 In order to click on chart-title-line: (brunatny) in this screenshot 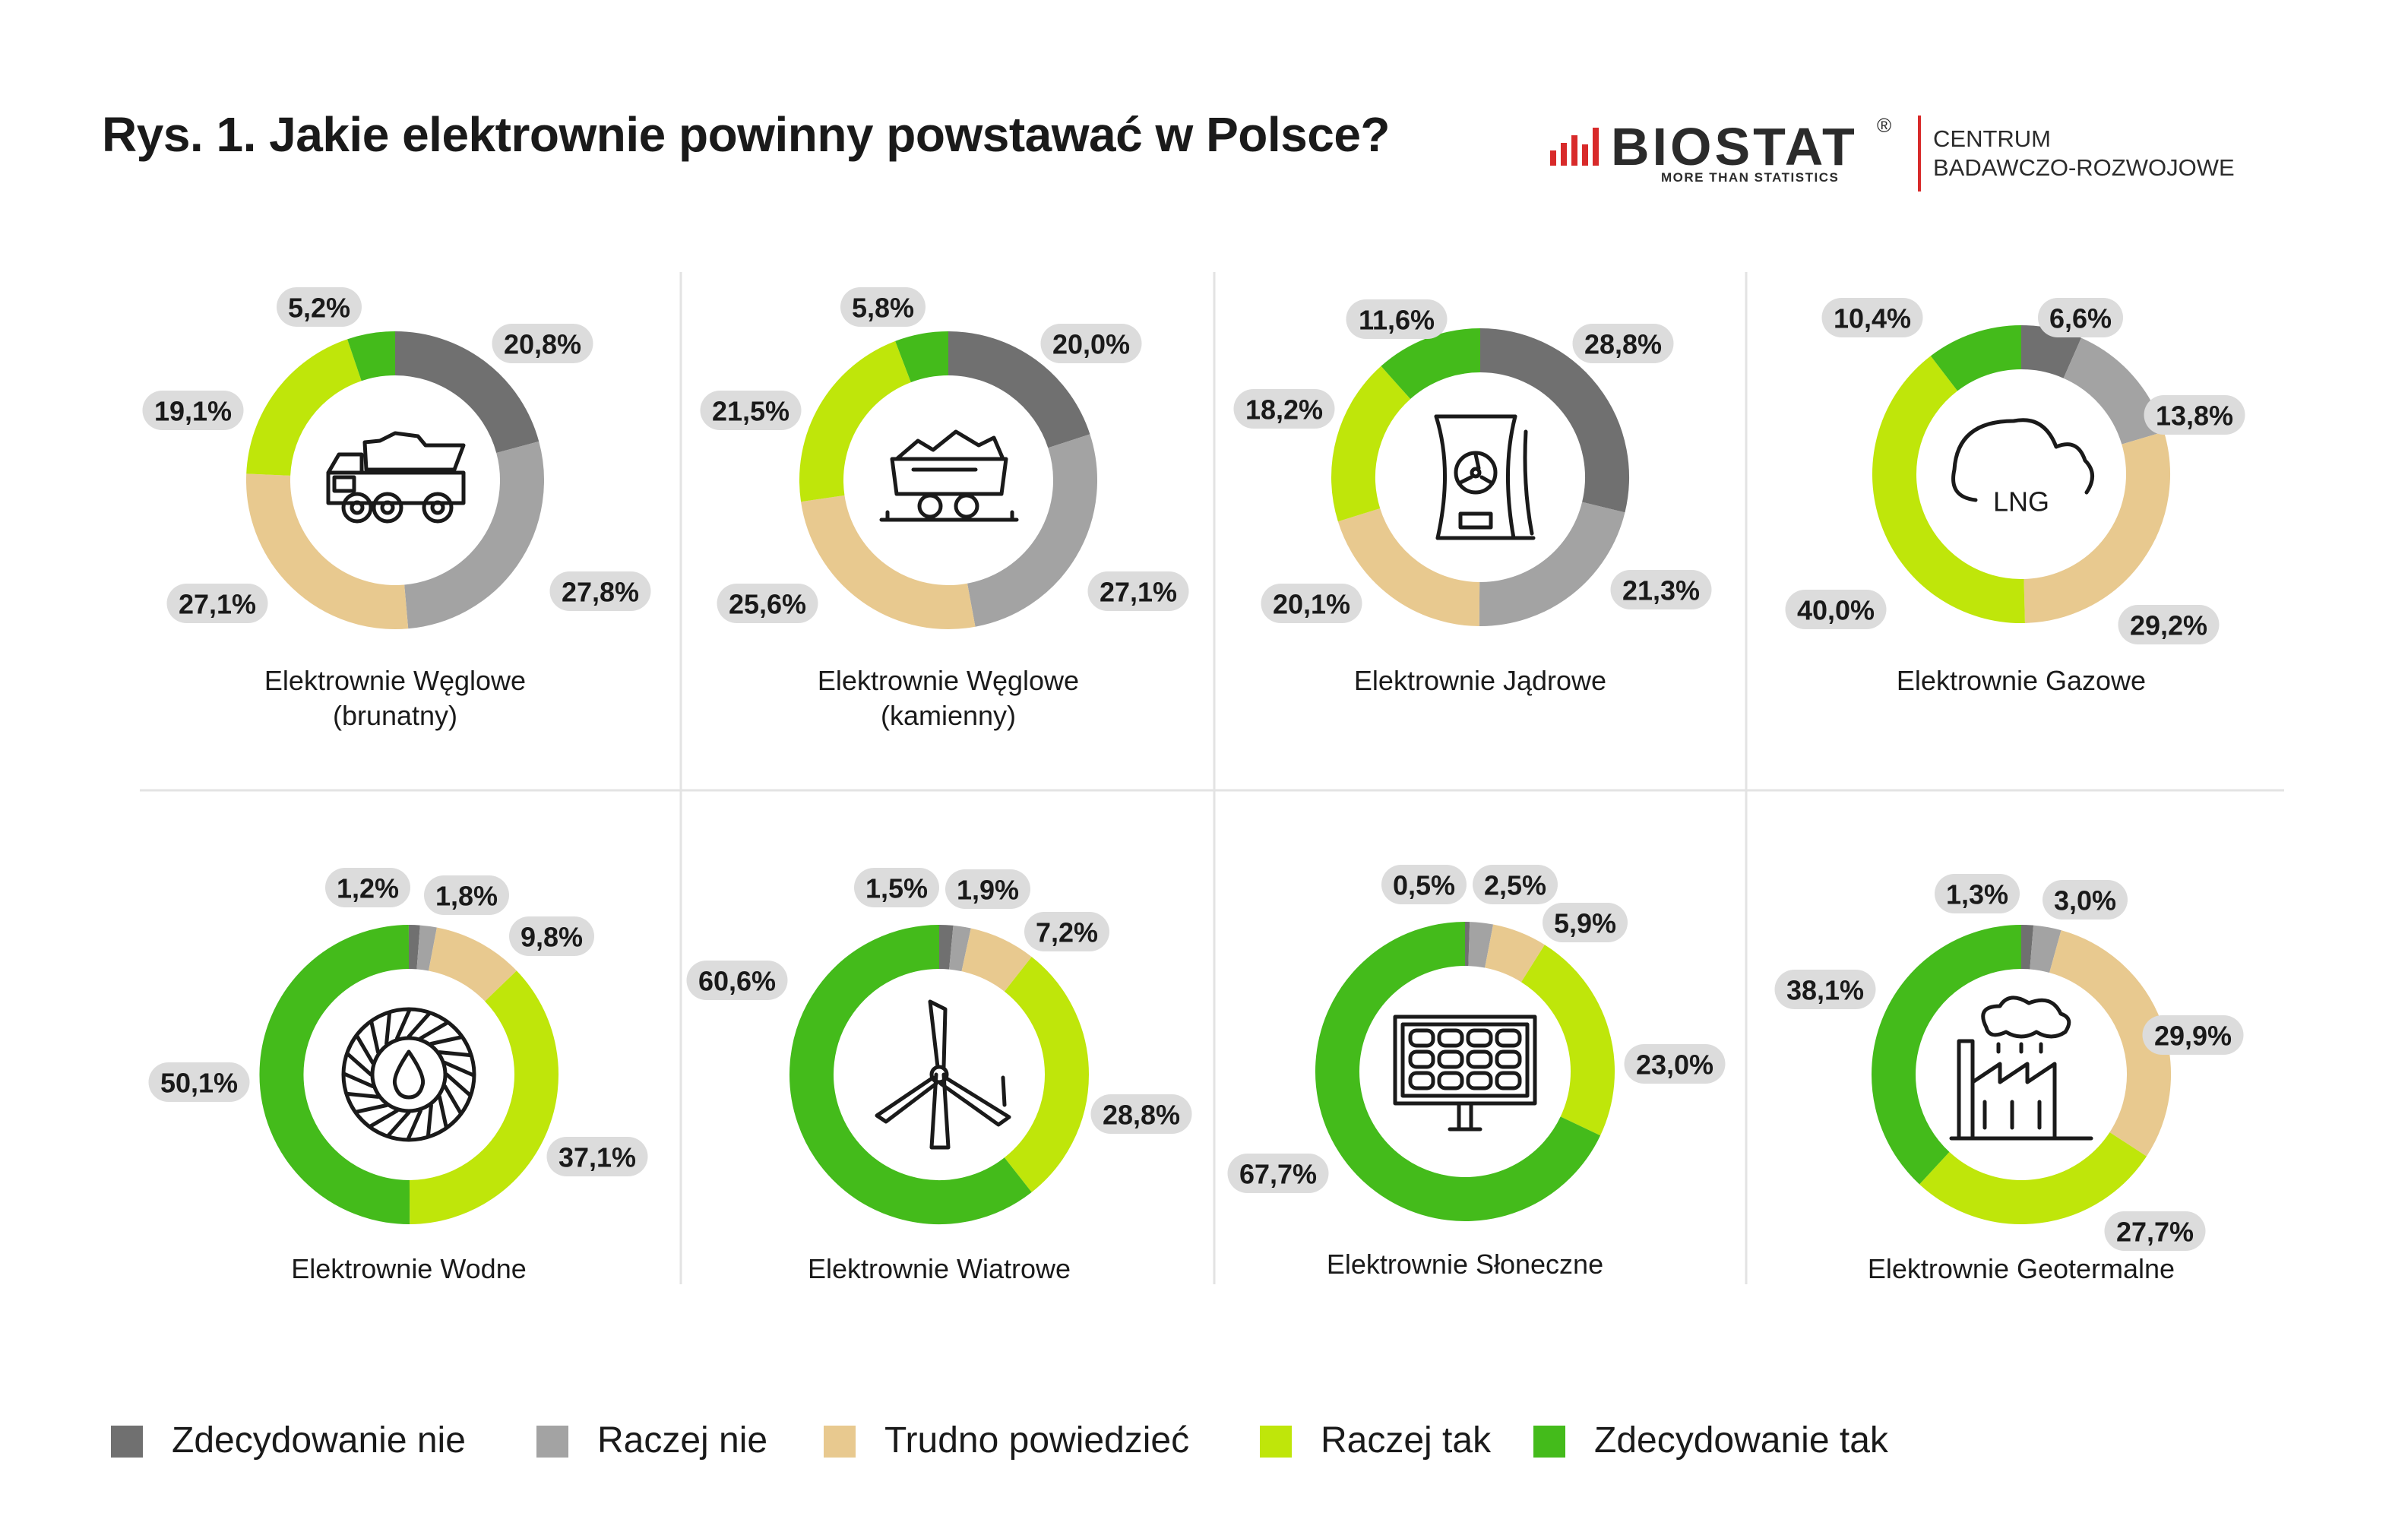, I will do `click(395, 715)`.